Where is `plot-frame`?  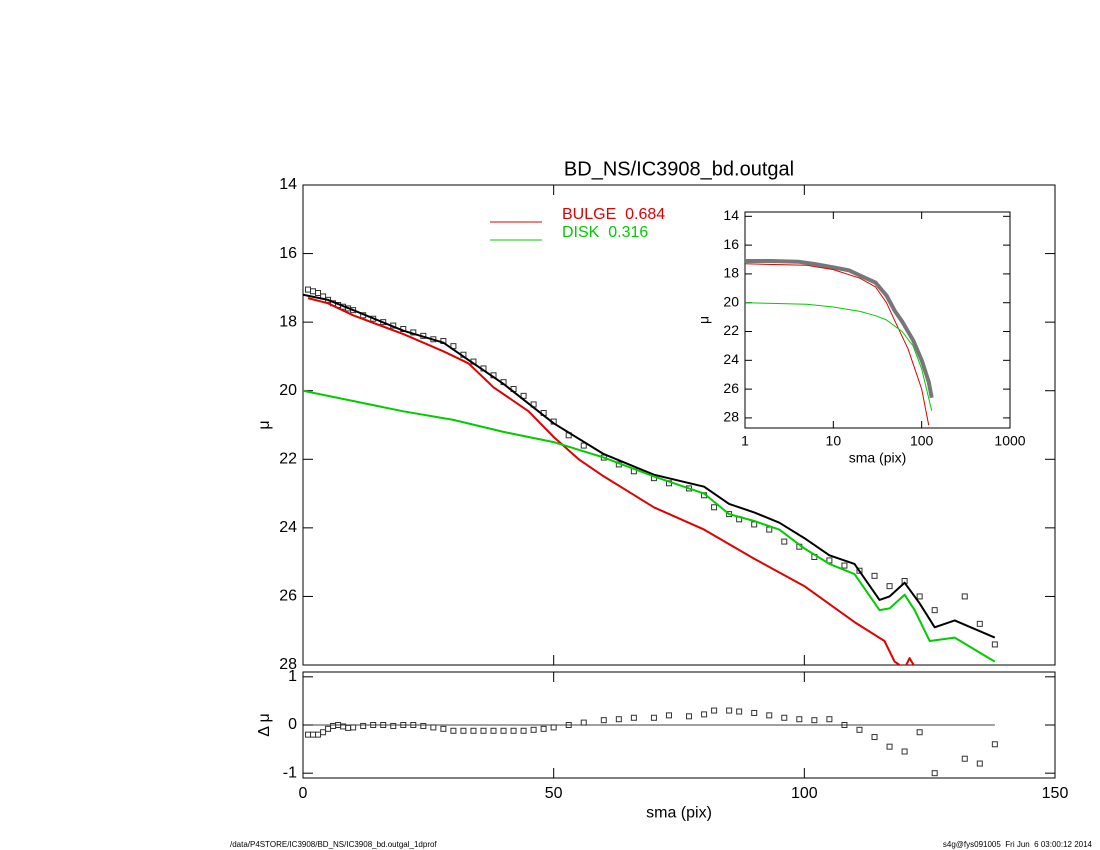 plot-frame is located at coordinates (877, 320).